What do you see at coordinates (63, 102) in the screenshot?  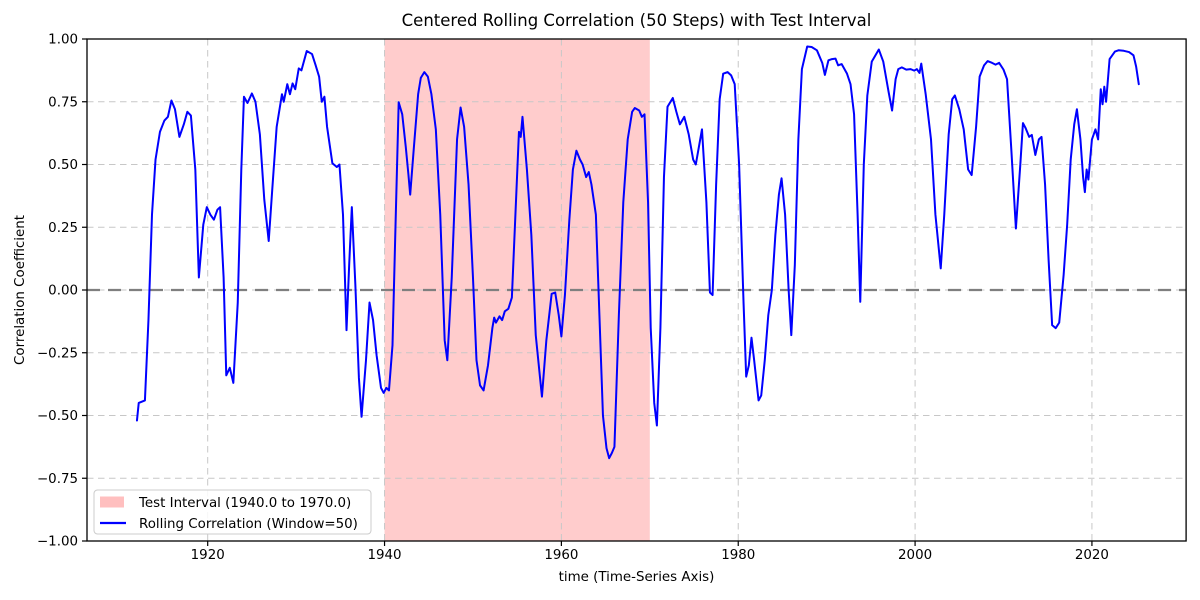 I see `y-tick-label-0.75: 0.75` at bounding box center [63, 102].